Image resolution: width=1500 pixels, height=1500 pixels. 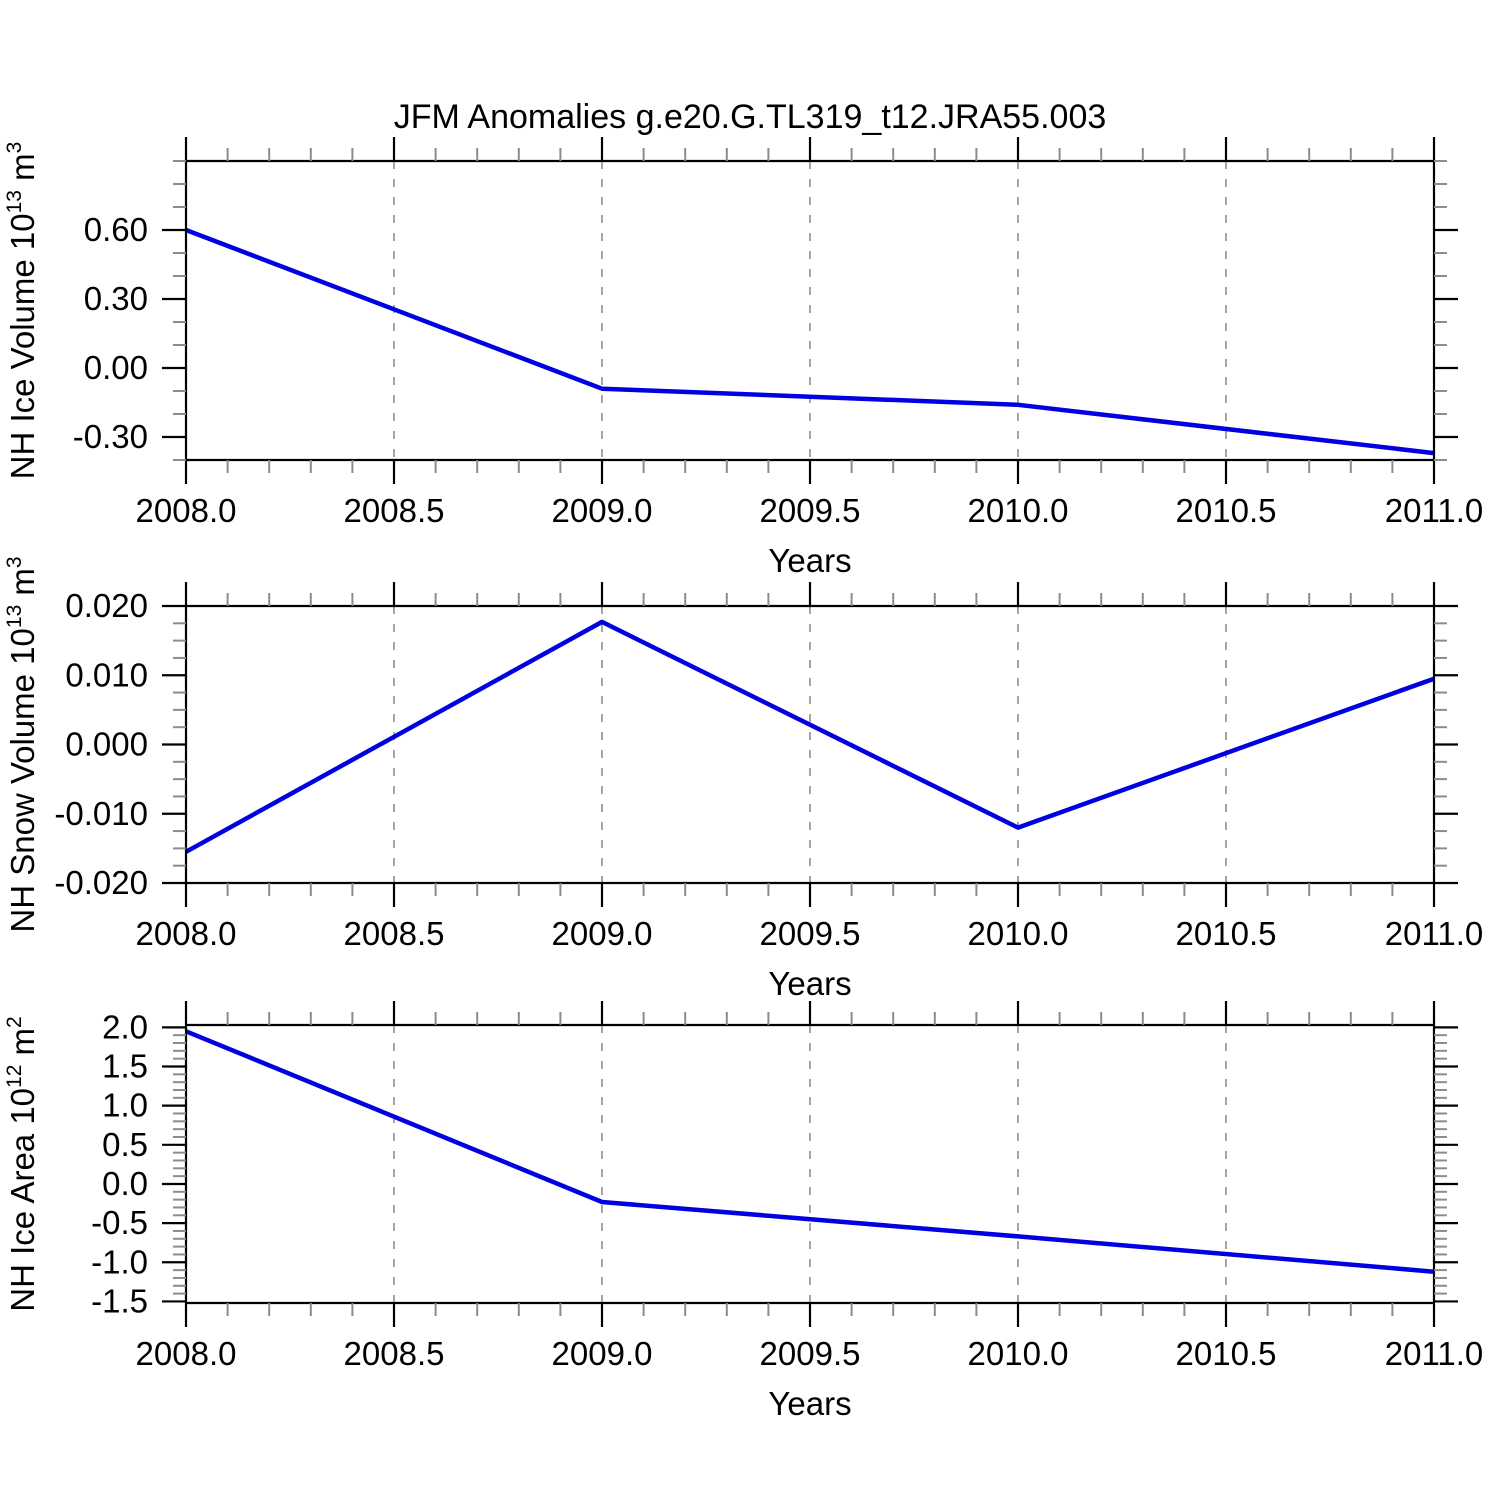 What do you see at coordinates (110, 436) in the screenshot?
I see `y-tick-label: -0.30` at bounding box center [110, 436].